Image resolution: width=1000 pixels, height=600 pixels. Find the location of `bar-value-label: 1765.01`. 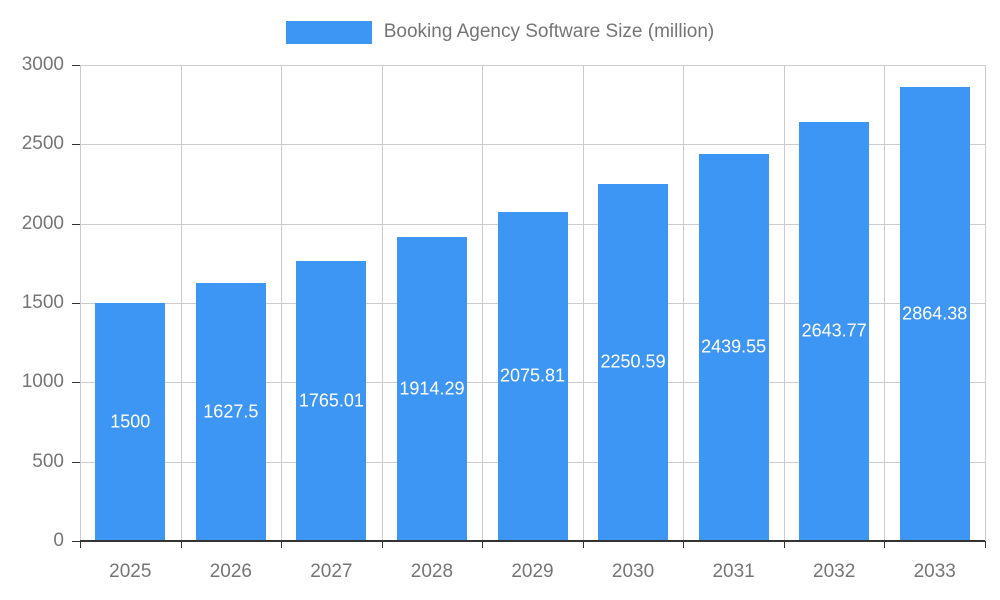

bar-value-label: 1765.01 is located at coordinates (331, 400).